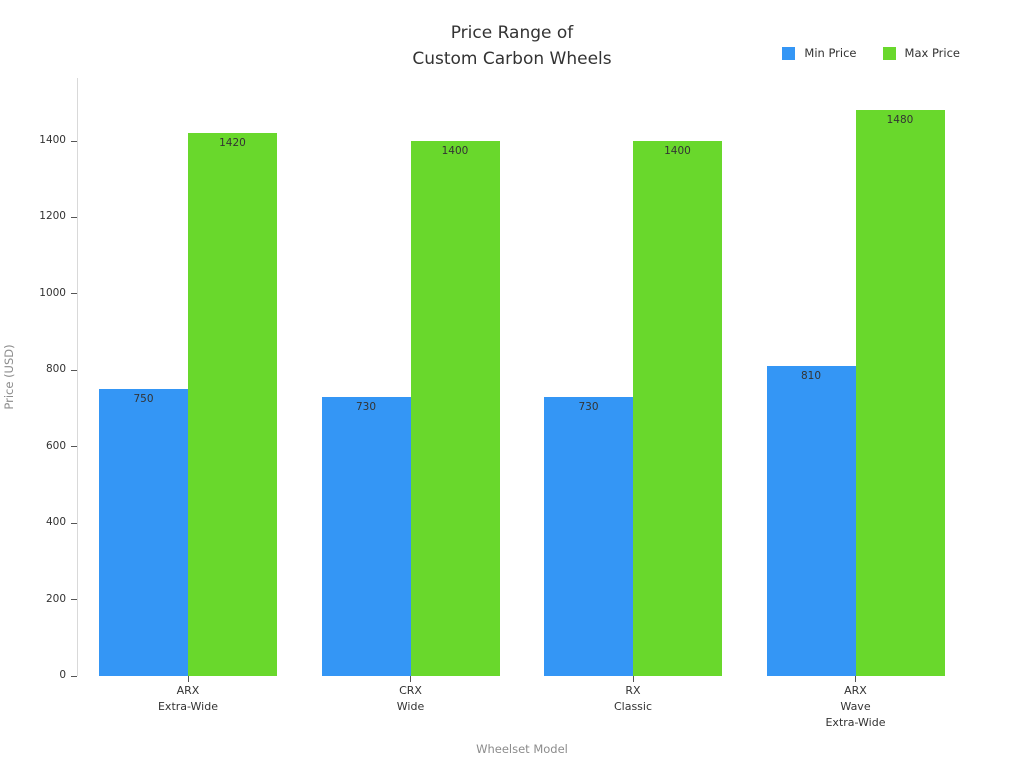  I want to click on bar-value-label: 810, so click(811, 376).